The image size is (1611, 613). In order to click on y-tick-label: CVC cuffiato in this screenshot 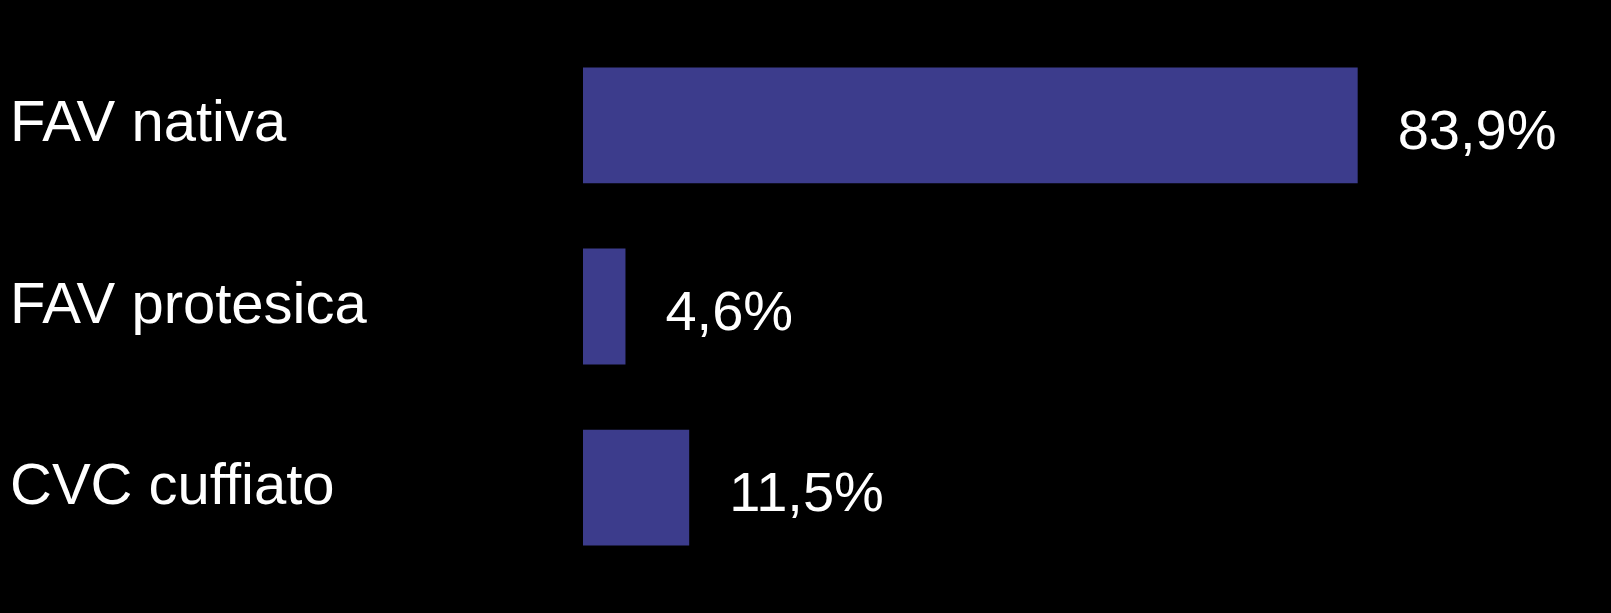, I will do `click(172, 483)`.